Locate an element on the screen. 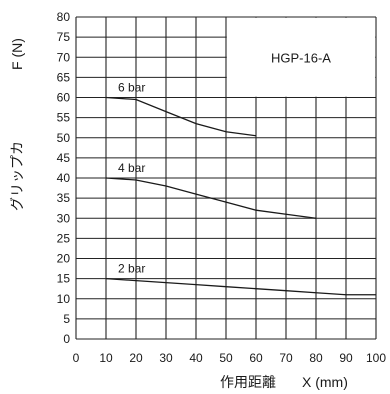  series-label-0: 6 bar is located at coordinates (131, 88).